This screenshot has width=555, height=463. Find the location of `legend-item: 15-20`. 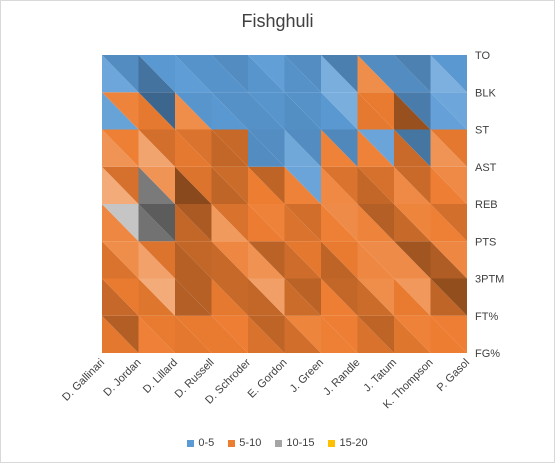

legend-item: 15-20 is located at coordinates (348, 443).